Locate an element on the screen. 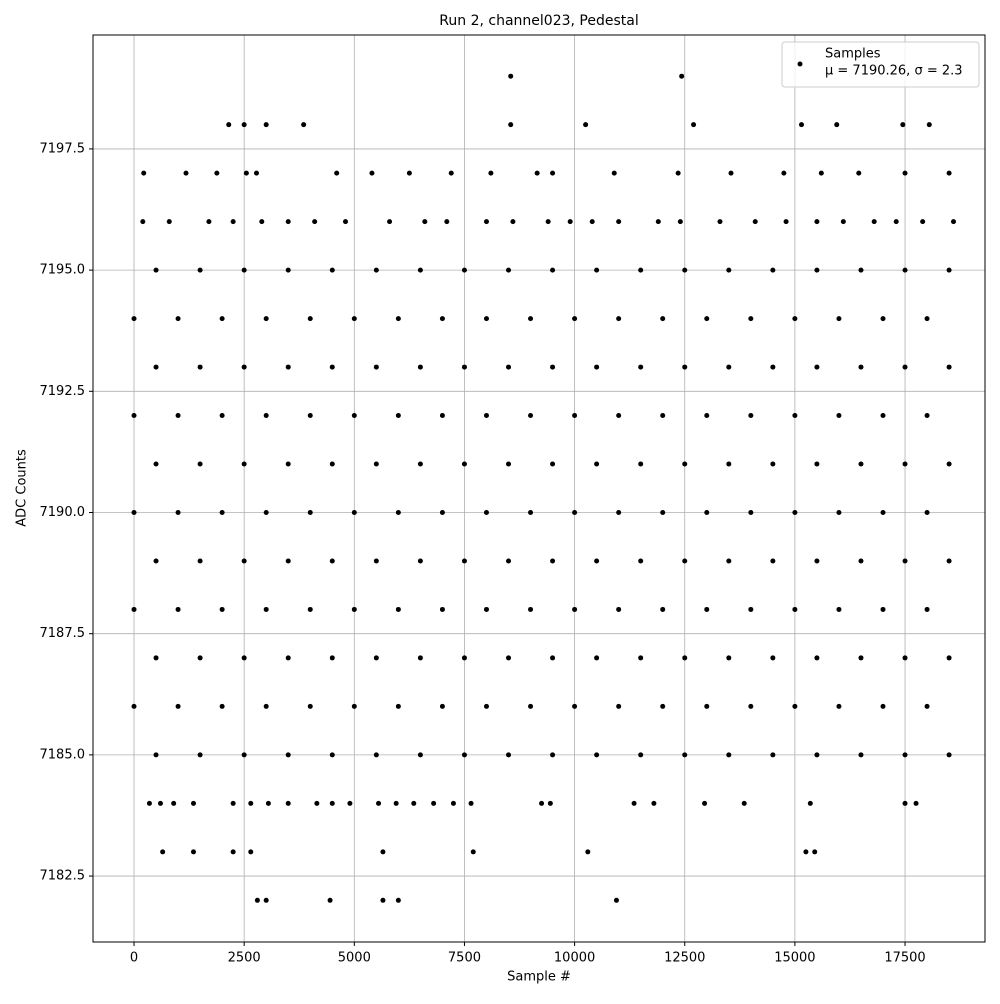  x-tick-label: 12500 is located at coordinates (684, 958).